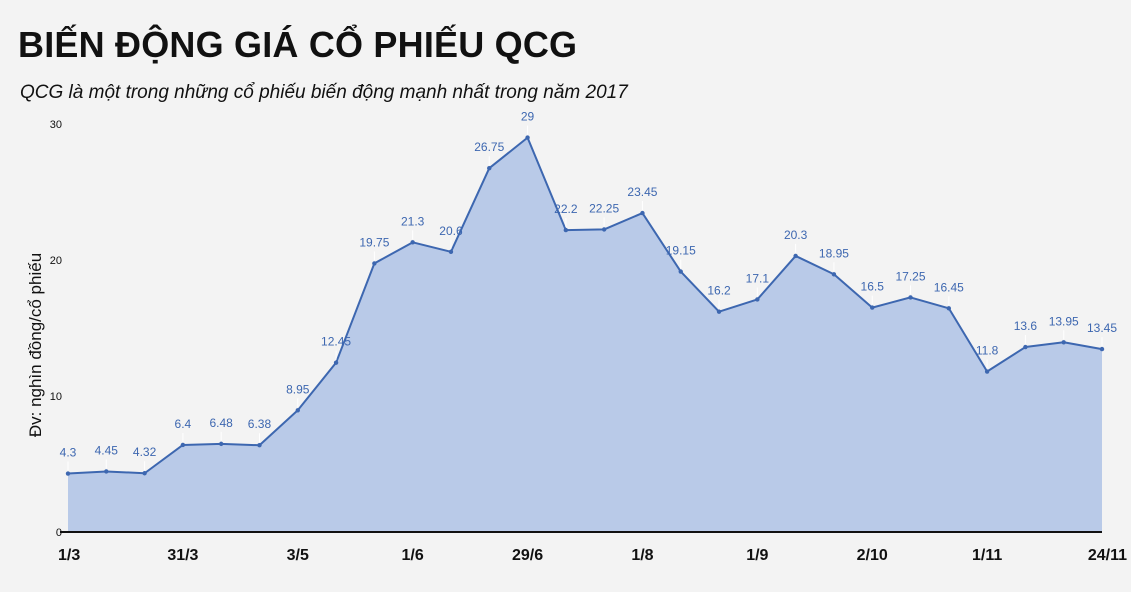  I want to click on data-label: 11.8, so click(987, 351).